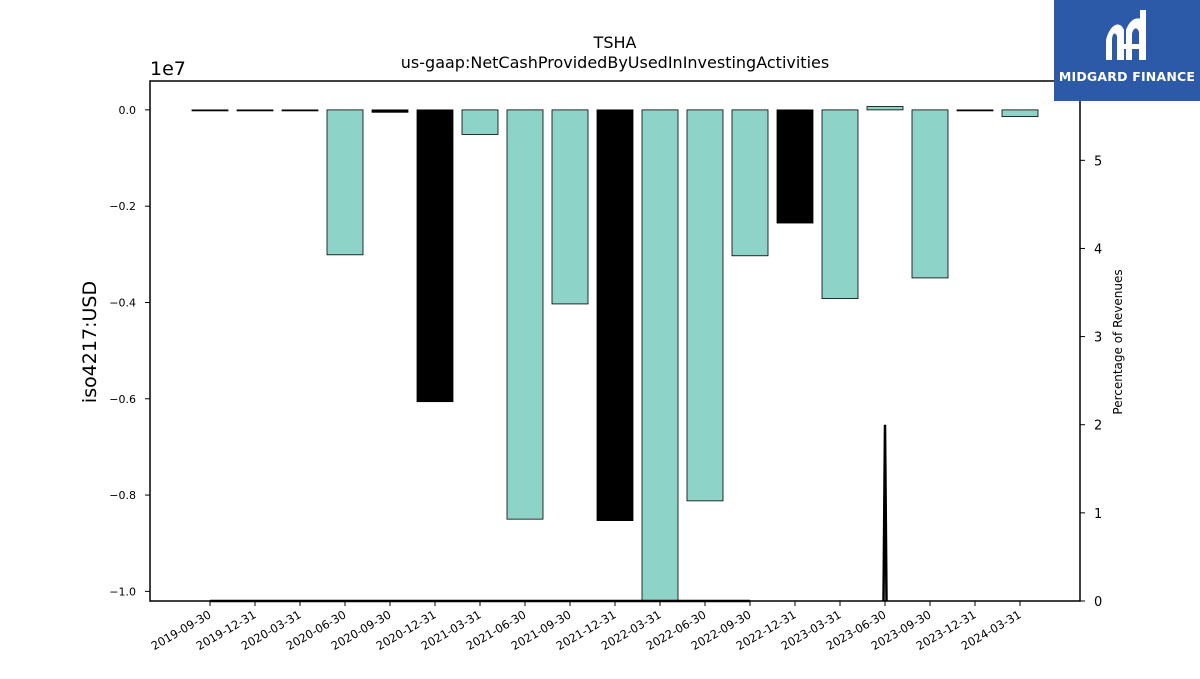  I want to click on y-tick-label: −0.8, so click(122, 495).